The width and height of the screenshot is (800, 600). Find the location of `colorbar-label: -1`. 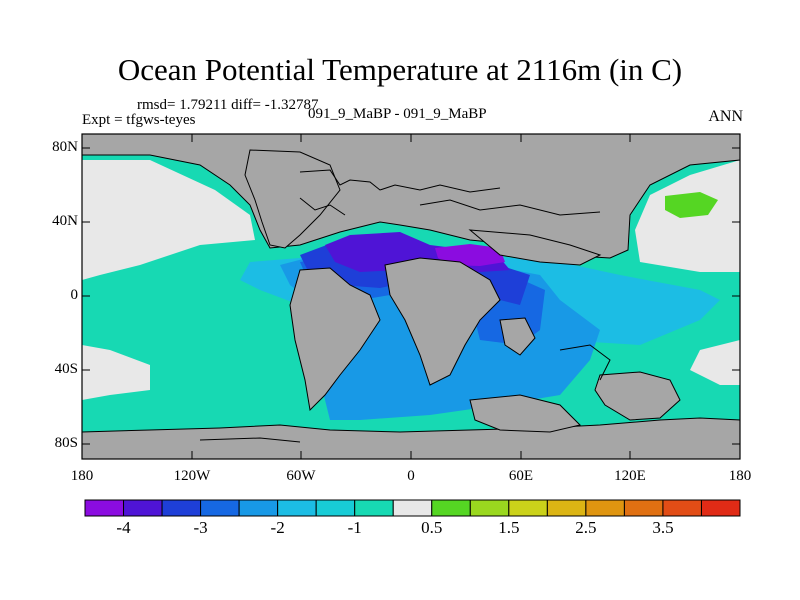

colorbar-label: -1 is located at coordinates (354, 527).